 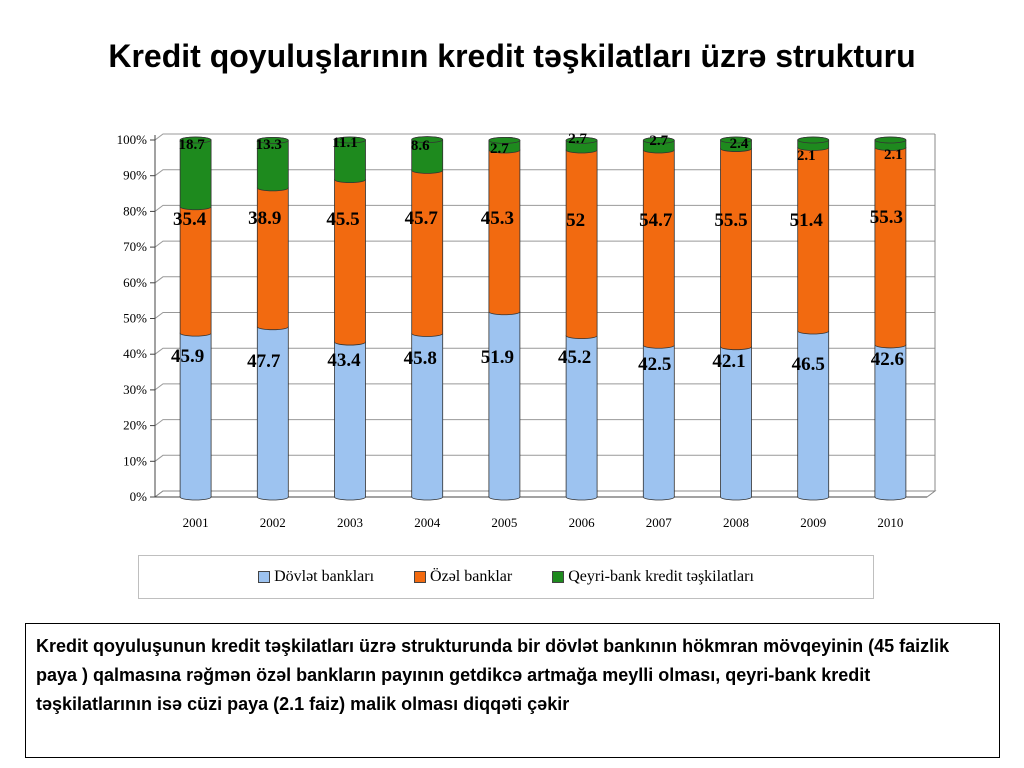 I want to click on bar-top-2010, so click(x=890, y=140).